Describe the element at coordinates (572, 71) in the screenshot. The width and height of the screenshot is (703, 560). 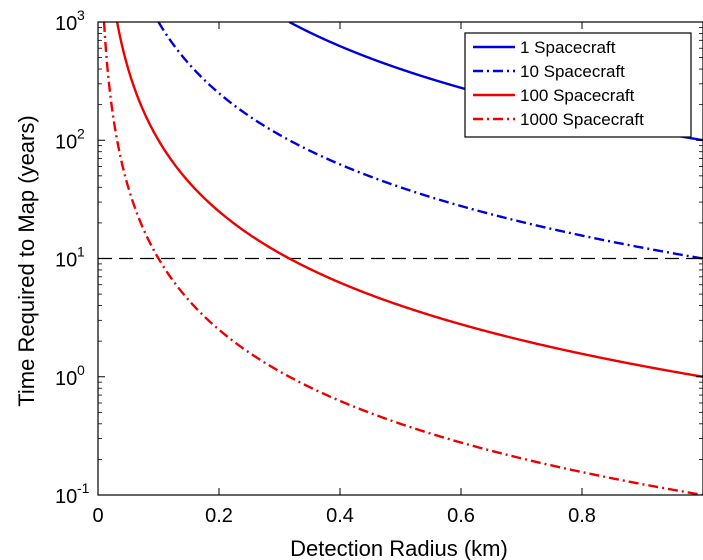
I see `legend-label-1: 10 Spacecraft` at that location.